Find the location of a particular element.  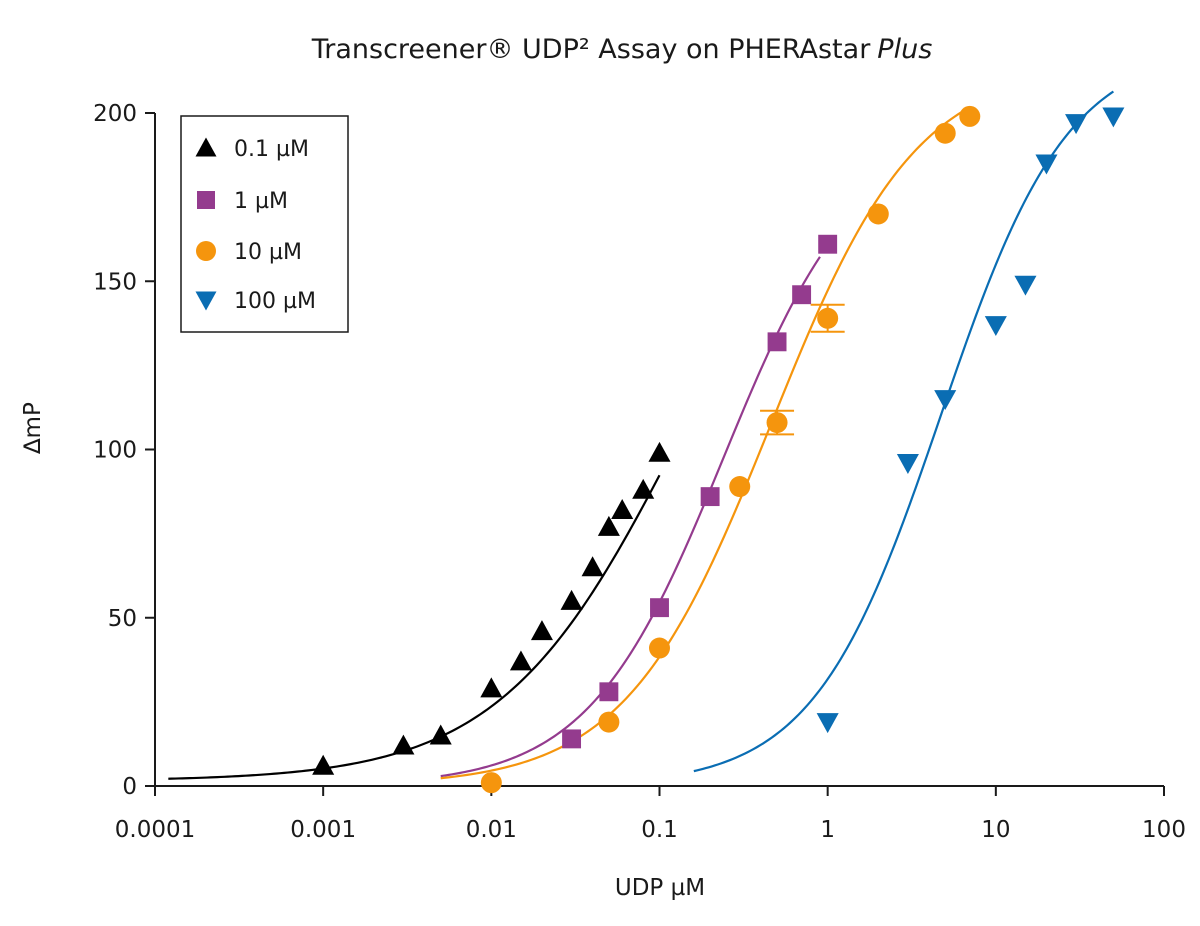

y-axis-title: ∆mP is located at coordinates (33, 428).